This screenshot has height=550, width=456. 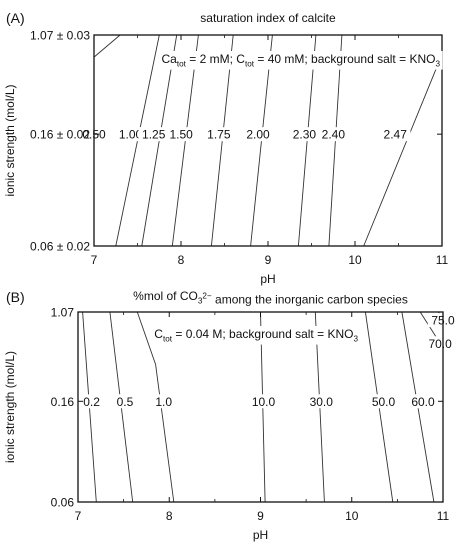 I want to click on contour-label: 60.0, so click(x=423, y=402).